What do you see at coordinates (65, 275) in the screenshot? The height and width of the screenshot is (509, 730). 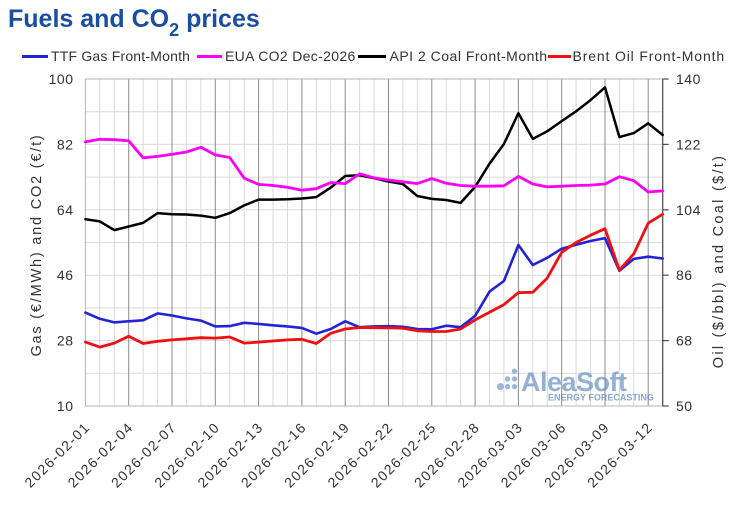 I see `svg-text: 46` at bounding box center [65, 275].